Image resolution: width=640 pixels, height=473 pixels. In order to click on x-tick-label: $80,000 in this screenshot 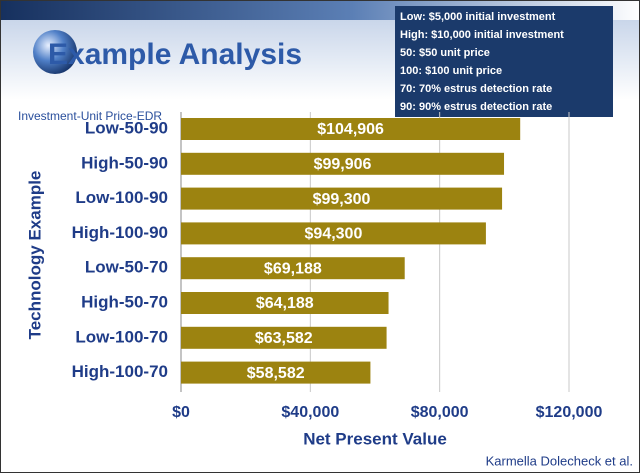, I will do `click(440, 412)`.